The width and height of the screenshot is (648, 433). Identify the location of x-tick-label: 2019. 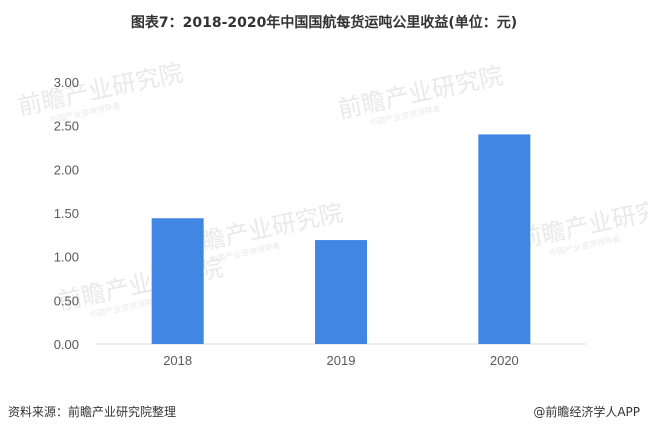
(341, 360).